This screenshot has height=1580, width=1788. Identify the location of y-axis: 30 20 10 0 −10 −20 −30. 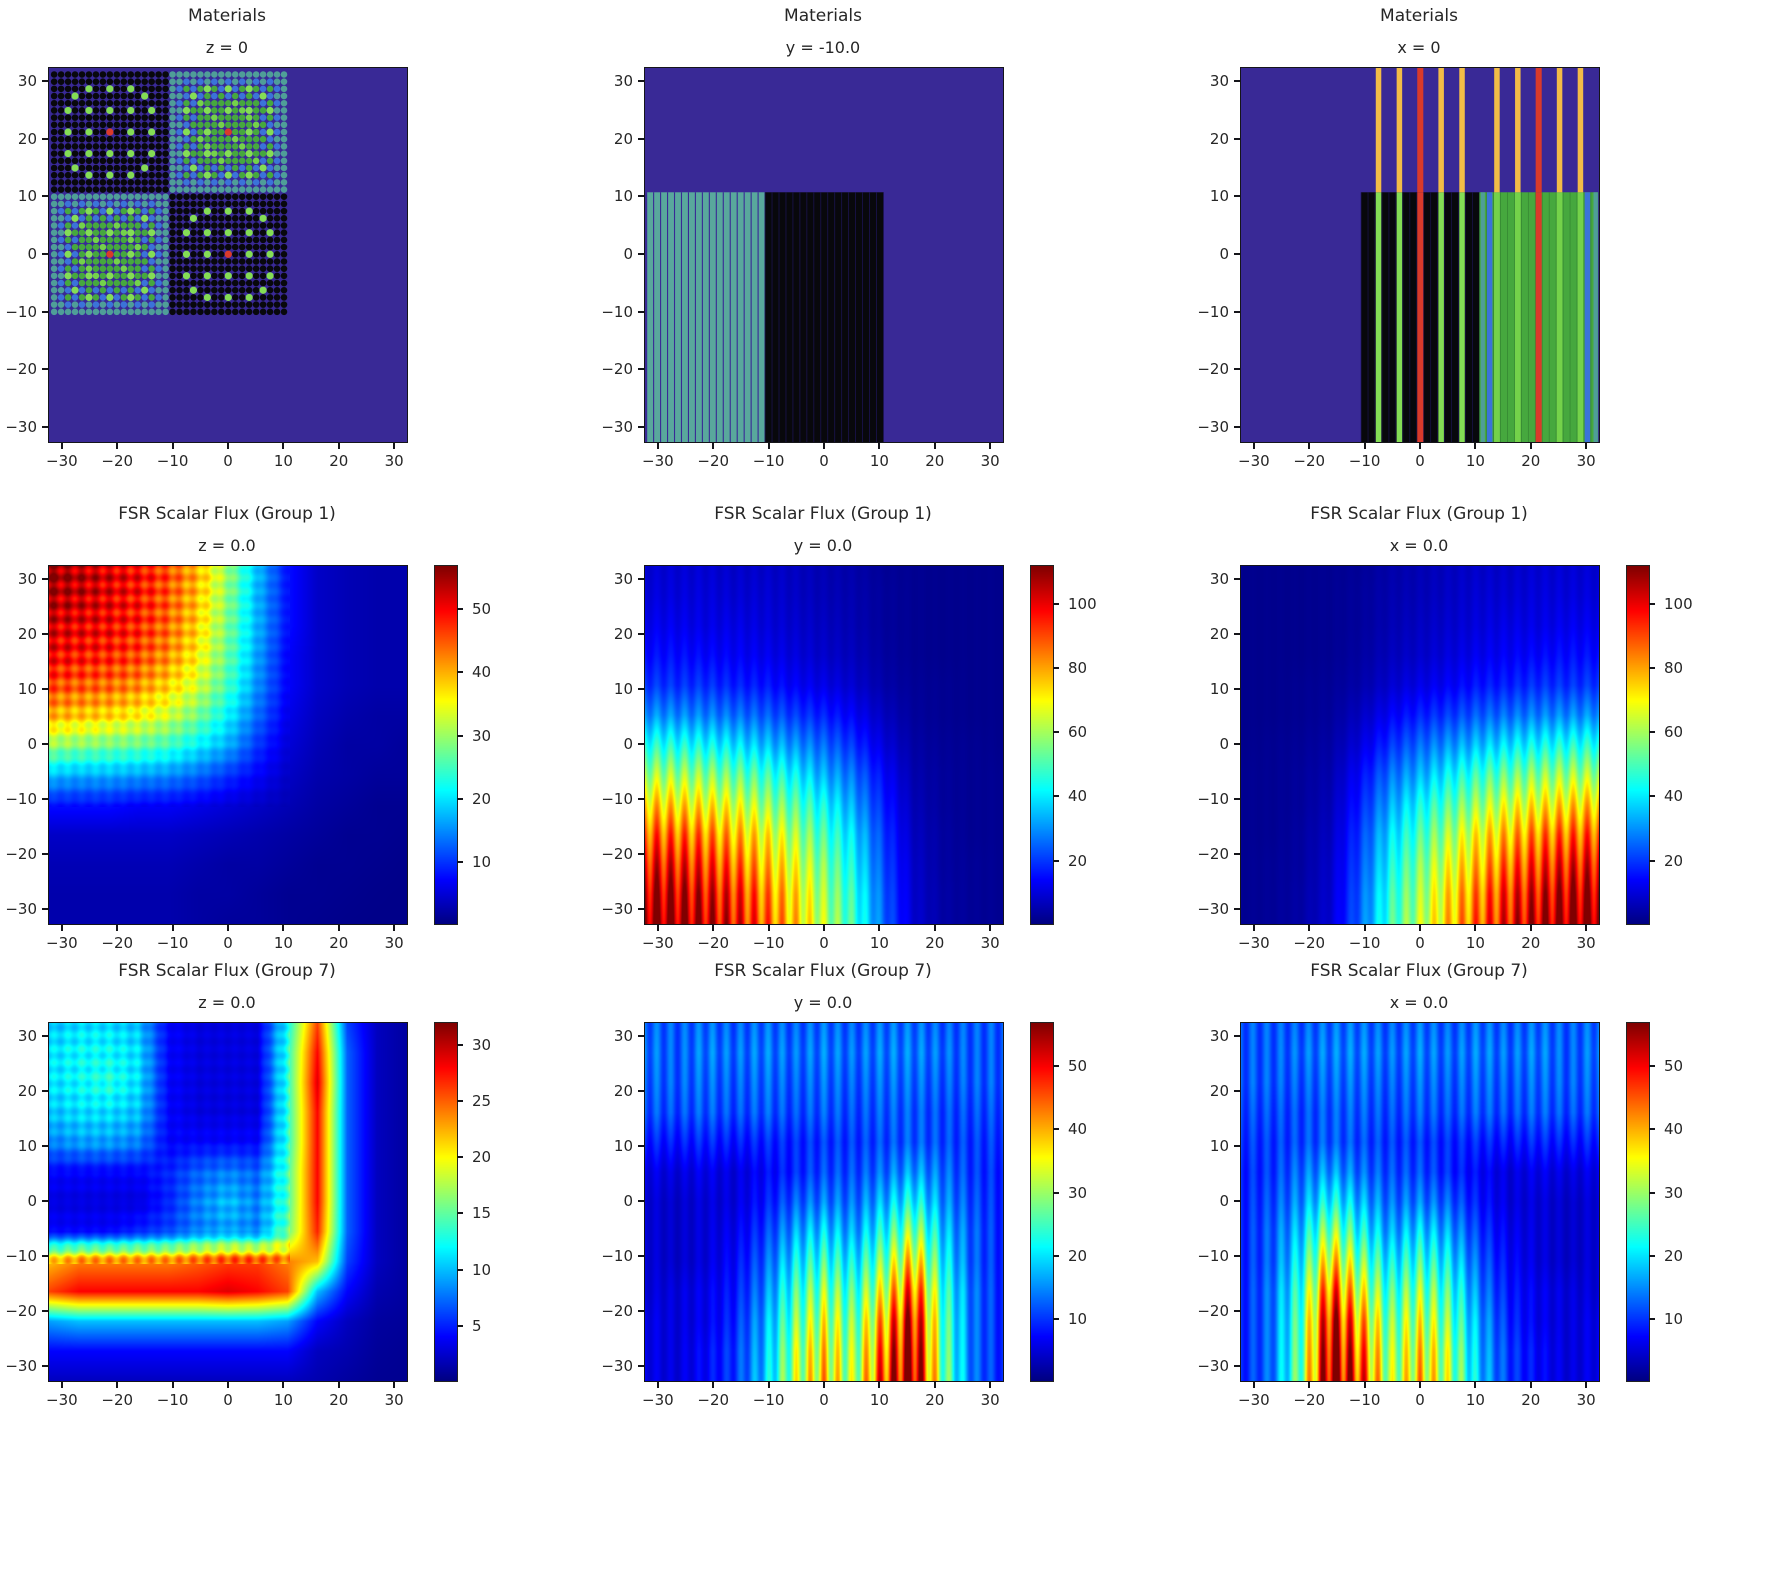
(24, 744).